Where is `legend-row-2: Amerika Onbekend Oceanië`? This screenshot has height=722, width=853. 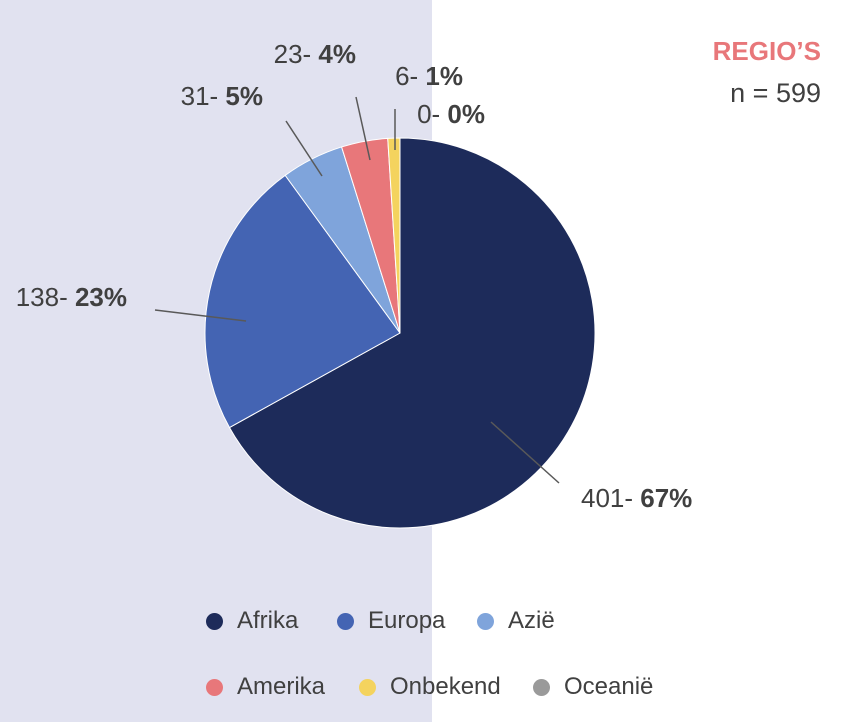
legend-row-2: Amerika Onbekend Oceanië is located at coordinates (426, 687).